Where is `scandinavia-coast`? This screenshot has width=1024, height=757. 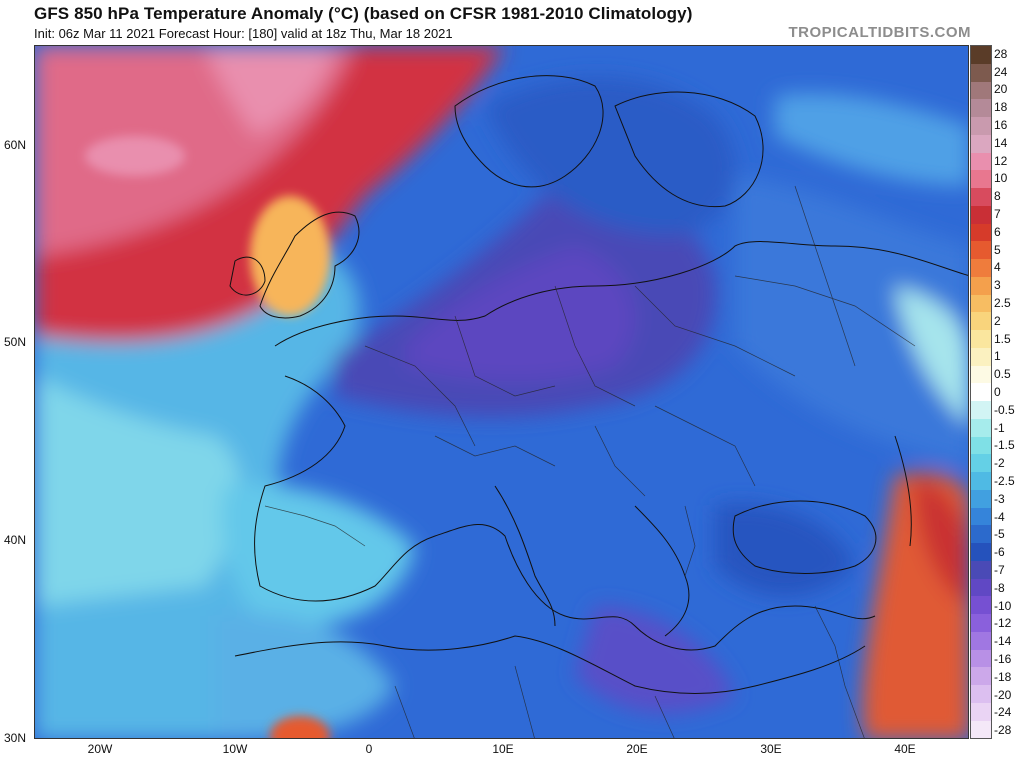
scandinavia-coast is located at coordinates (529, 131).